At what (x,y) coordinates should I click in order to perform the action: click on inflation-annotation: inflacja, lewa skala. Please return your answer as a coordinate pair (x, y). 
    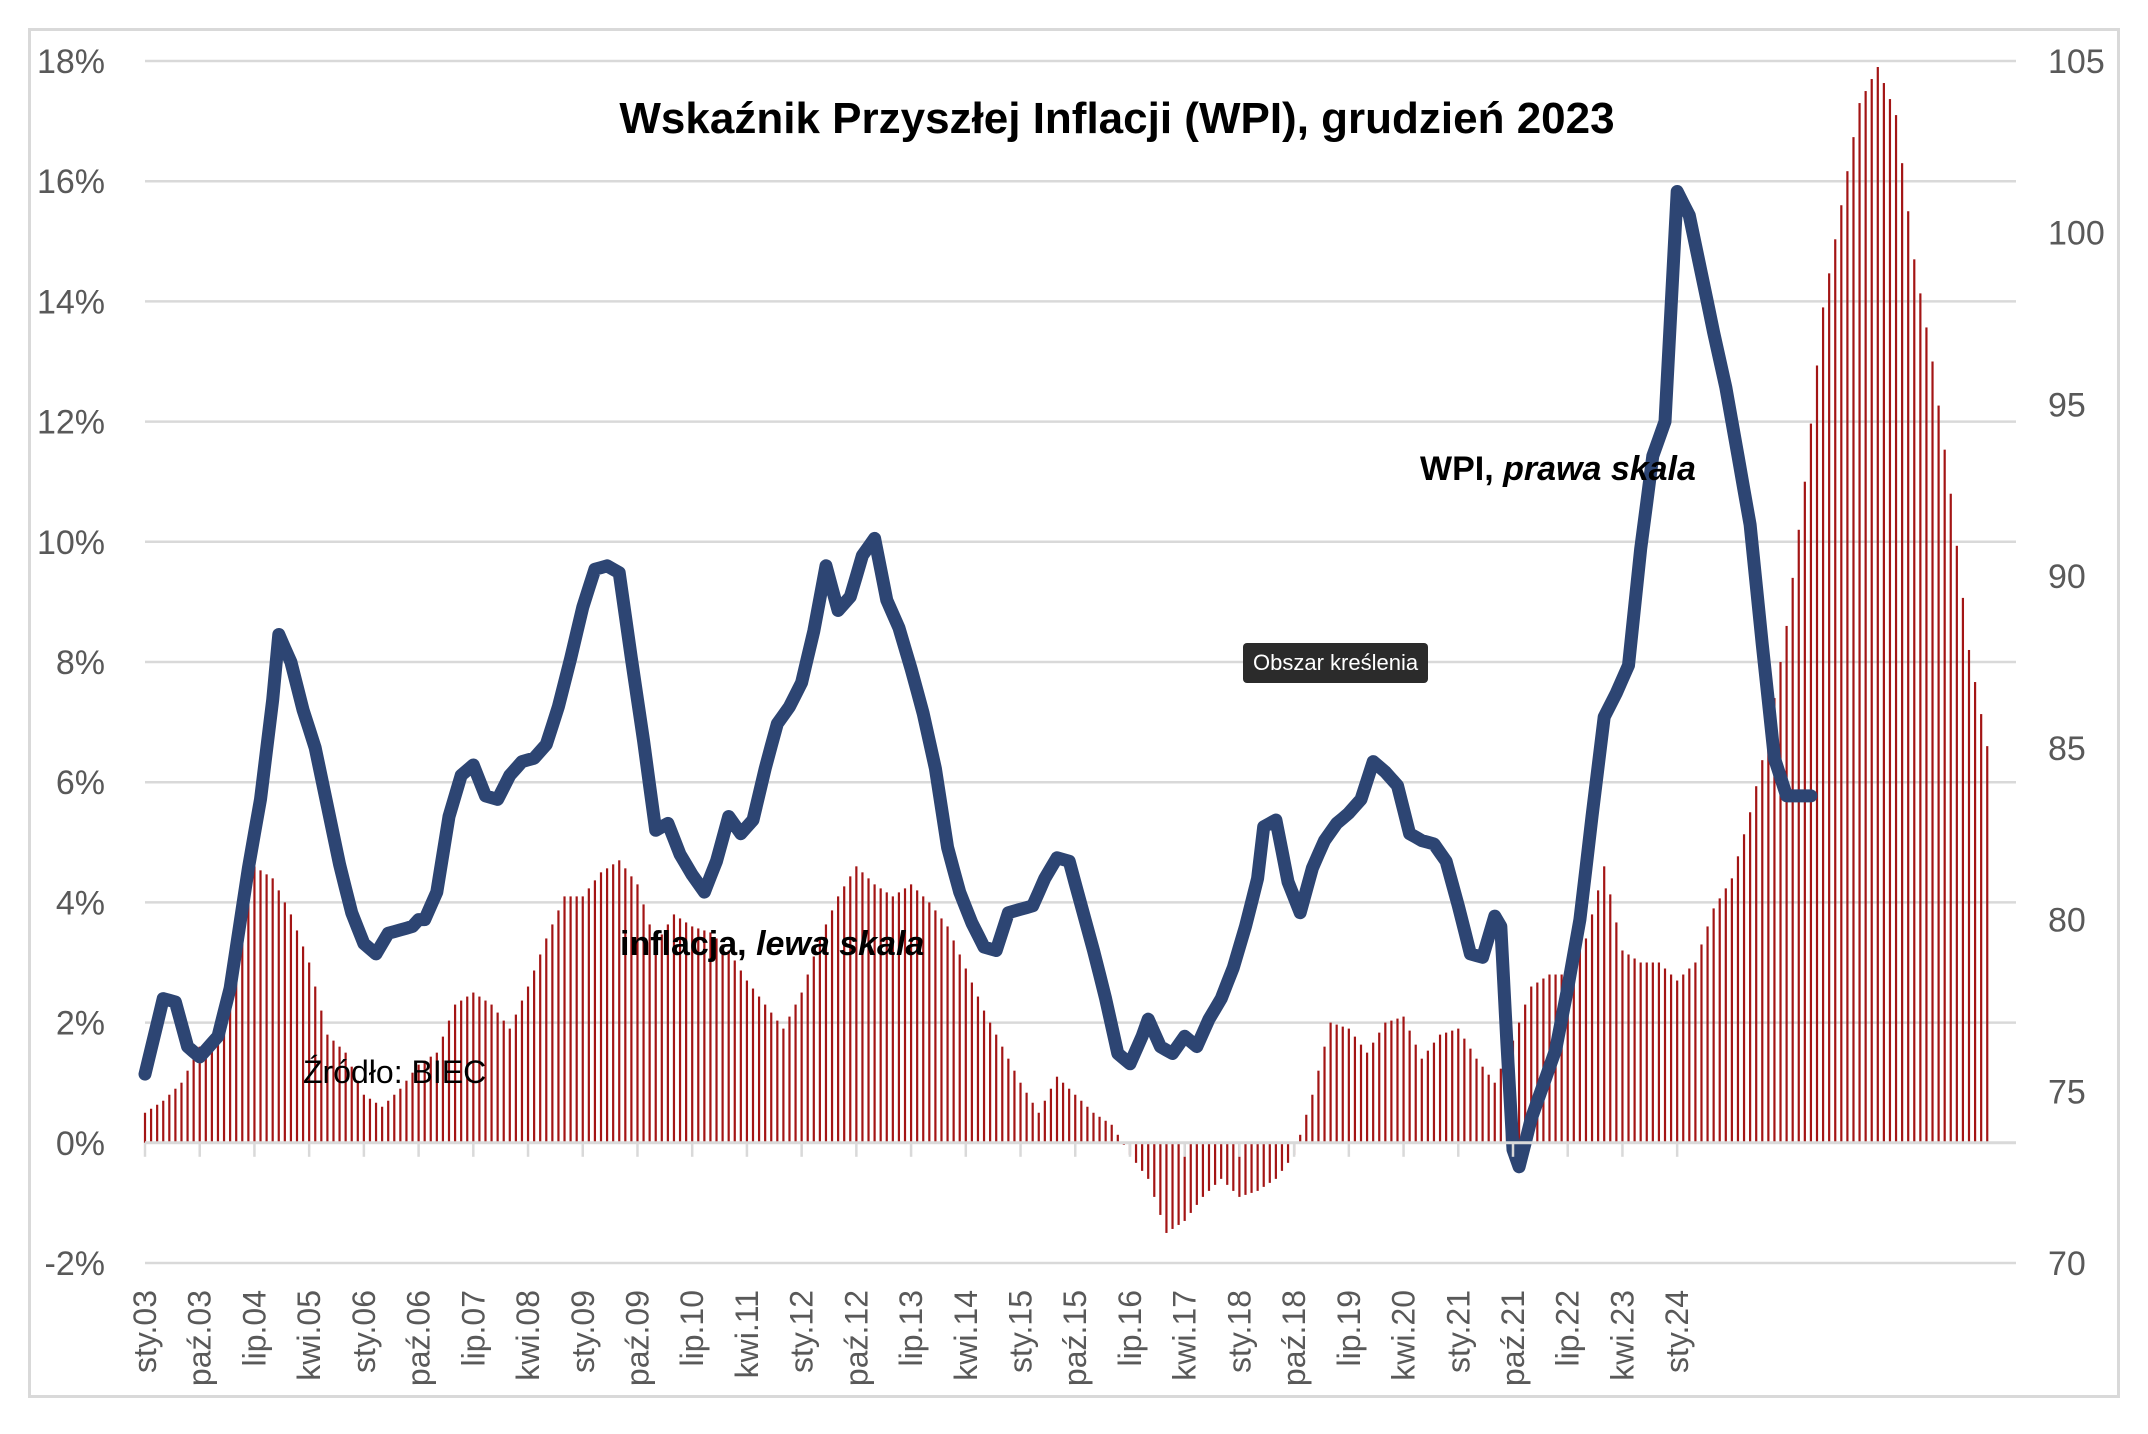
    Looking at the image, I should click on (772, 944).